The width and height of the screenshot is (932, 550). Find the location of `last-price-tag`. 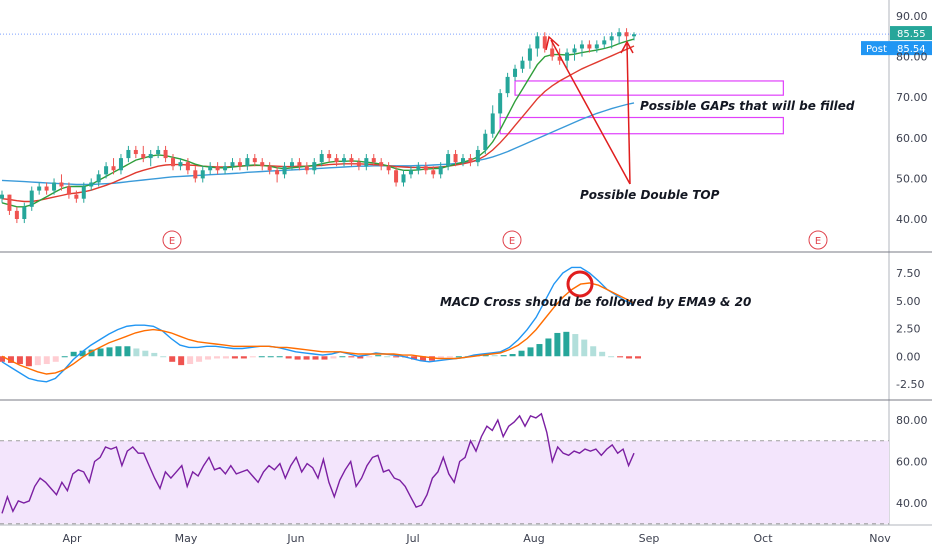

last-price-tag is located at coordinates (911, 33).